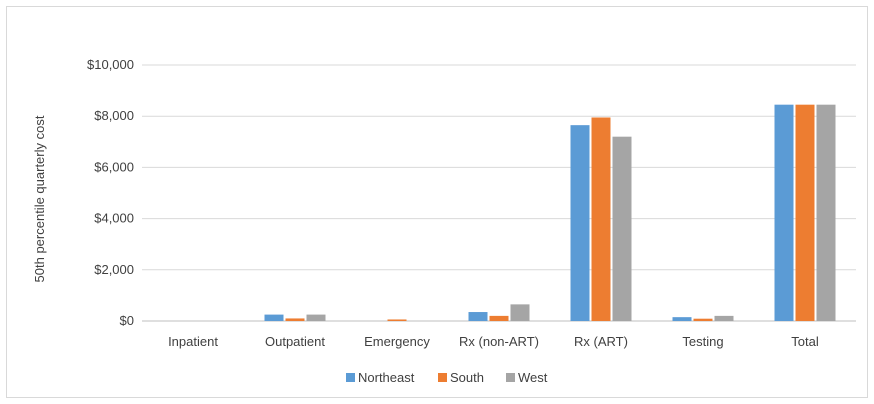 The height and width of the screenshot is (404, 874). I want to click on y-tick-label: $0, so click(127, 320).